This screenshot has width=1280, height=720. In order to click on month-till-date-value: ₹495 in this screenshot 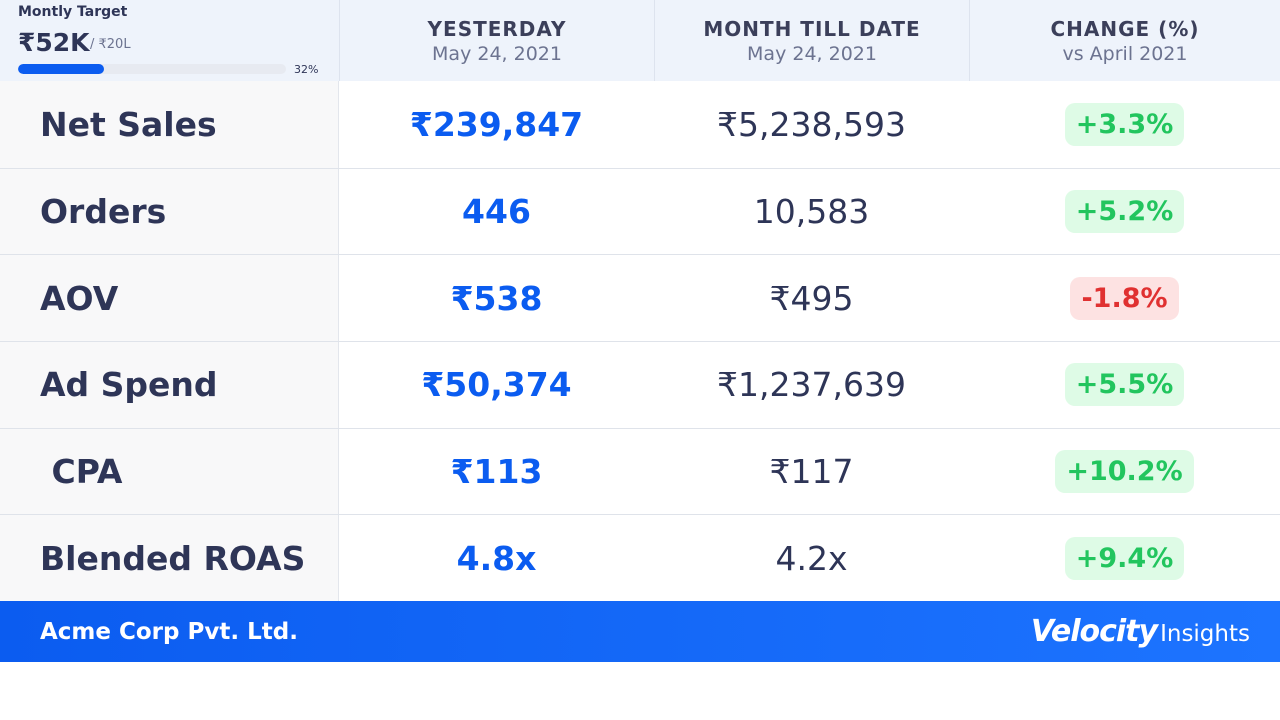, I will do `click(811, 298)`.